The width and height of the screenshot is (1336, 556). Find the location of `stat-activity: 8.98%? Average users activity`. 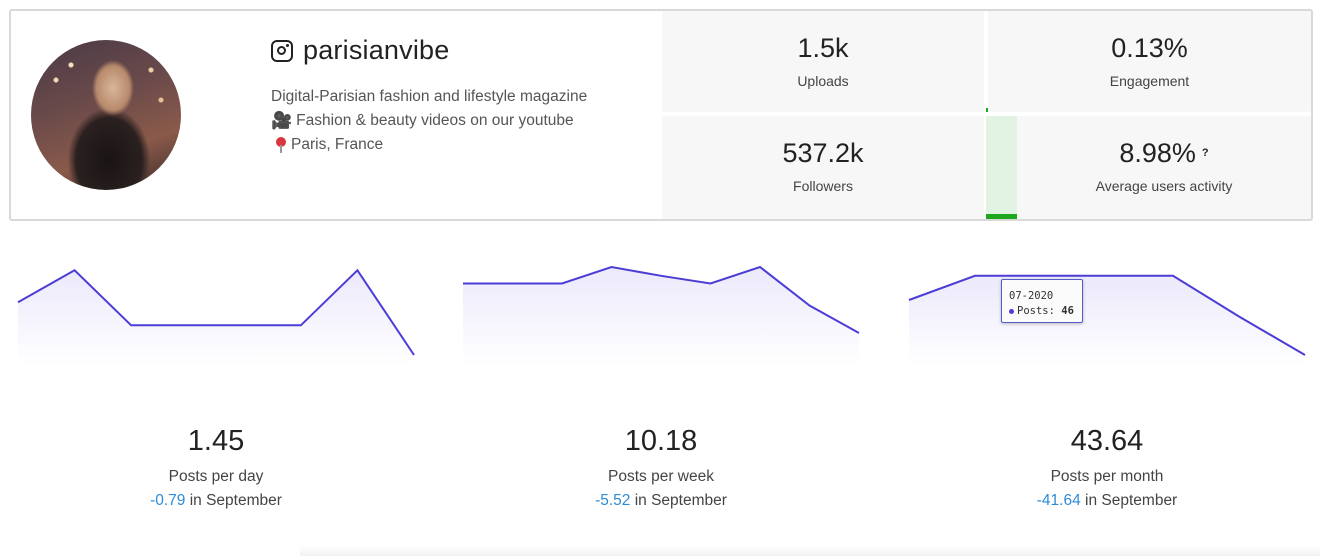

stat-activity: 8.98%? Average users activity is located at coordinates (1164, 167).